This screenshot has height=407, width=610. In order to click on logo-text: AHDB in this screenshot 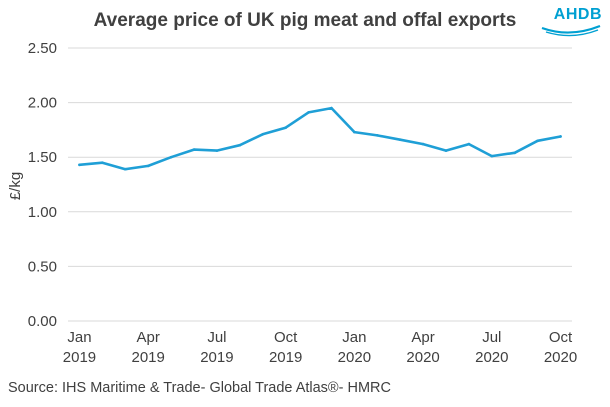, I will do `click(577, 14)`.